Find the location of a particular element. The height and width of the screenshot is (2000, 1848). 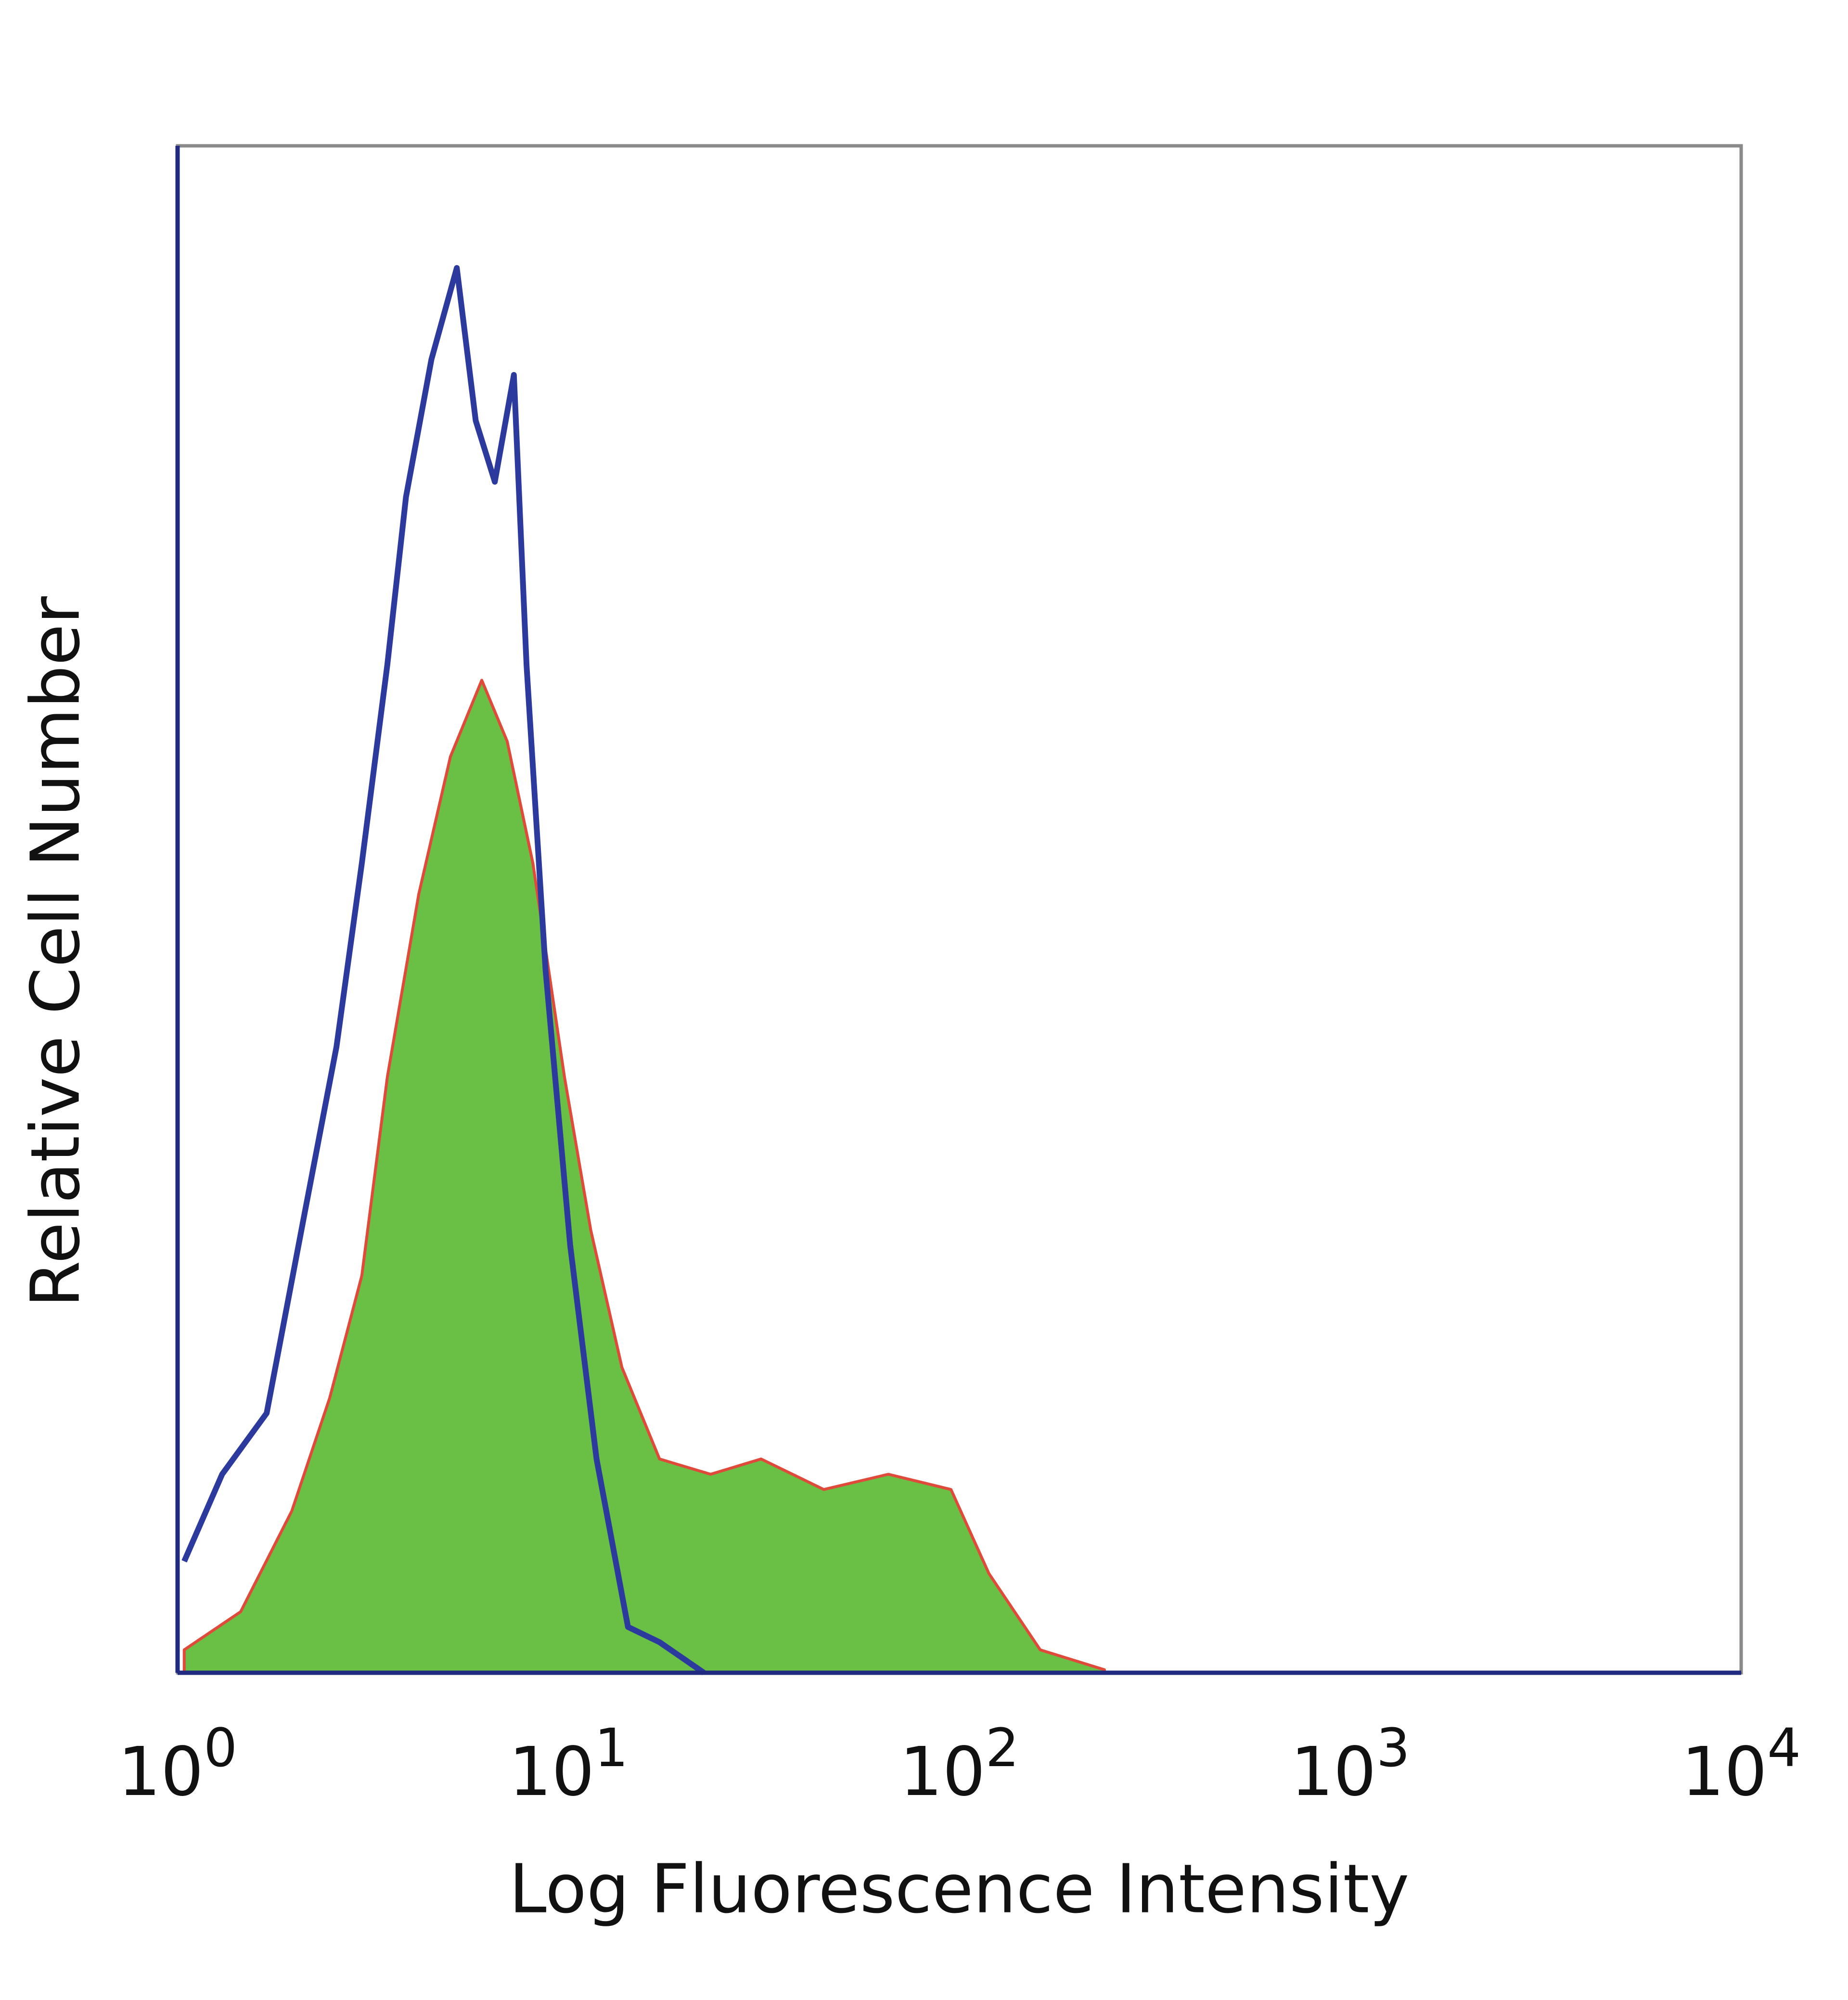

x-tick-exponent: 4 is located at coordinates (1784, 1748).